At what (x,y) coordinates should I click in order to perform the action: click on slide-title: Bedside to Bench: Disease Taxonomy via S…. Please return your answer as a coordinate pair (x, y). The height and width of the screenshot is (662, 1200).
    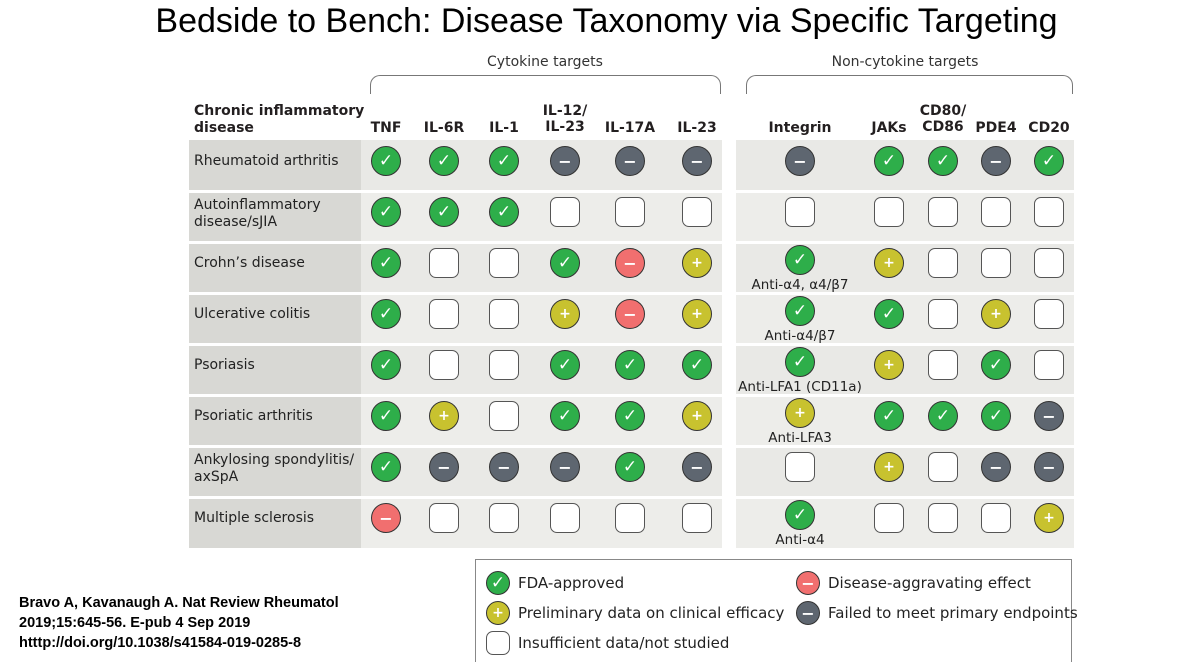
    Looking at the image, I should click on (606, 21).